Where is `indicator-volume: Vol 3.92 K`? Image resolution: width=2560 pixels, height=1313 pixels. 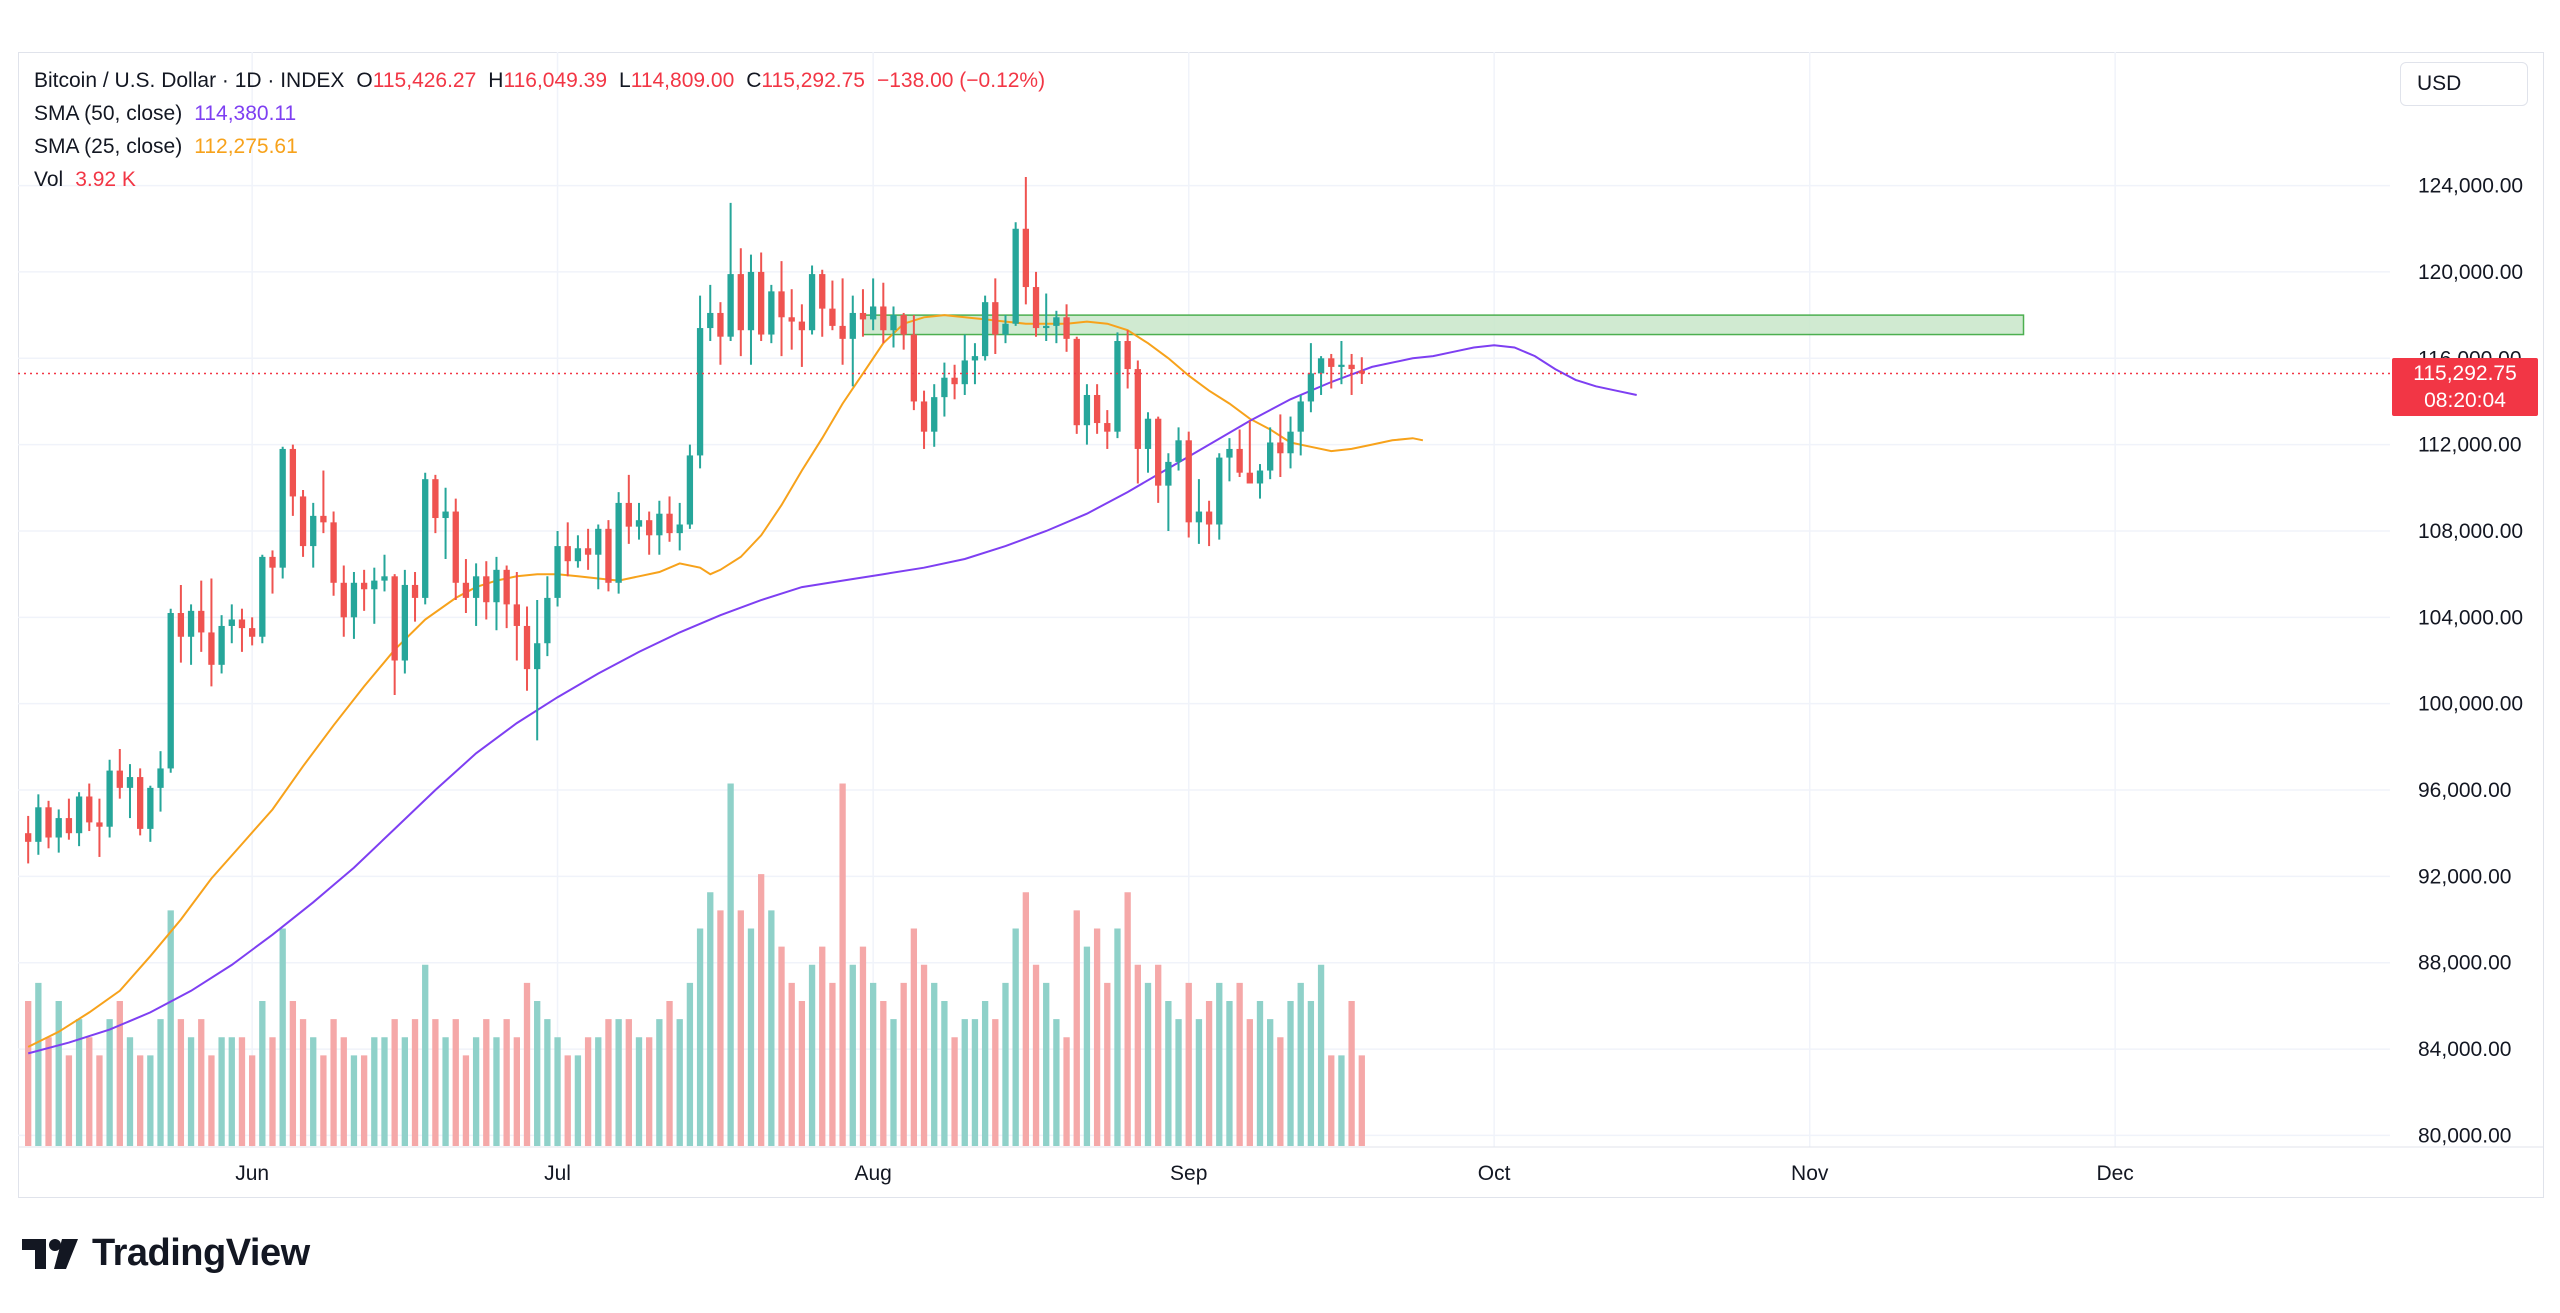
indicator-volume: Vol 3.92 K is located at coordinates (539, 179).